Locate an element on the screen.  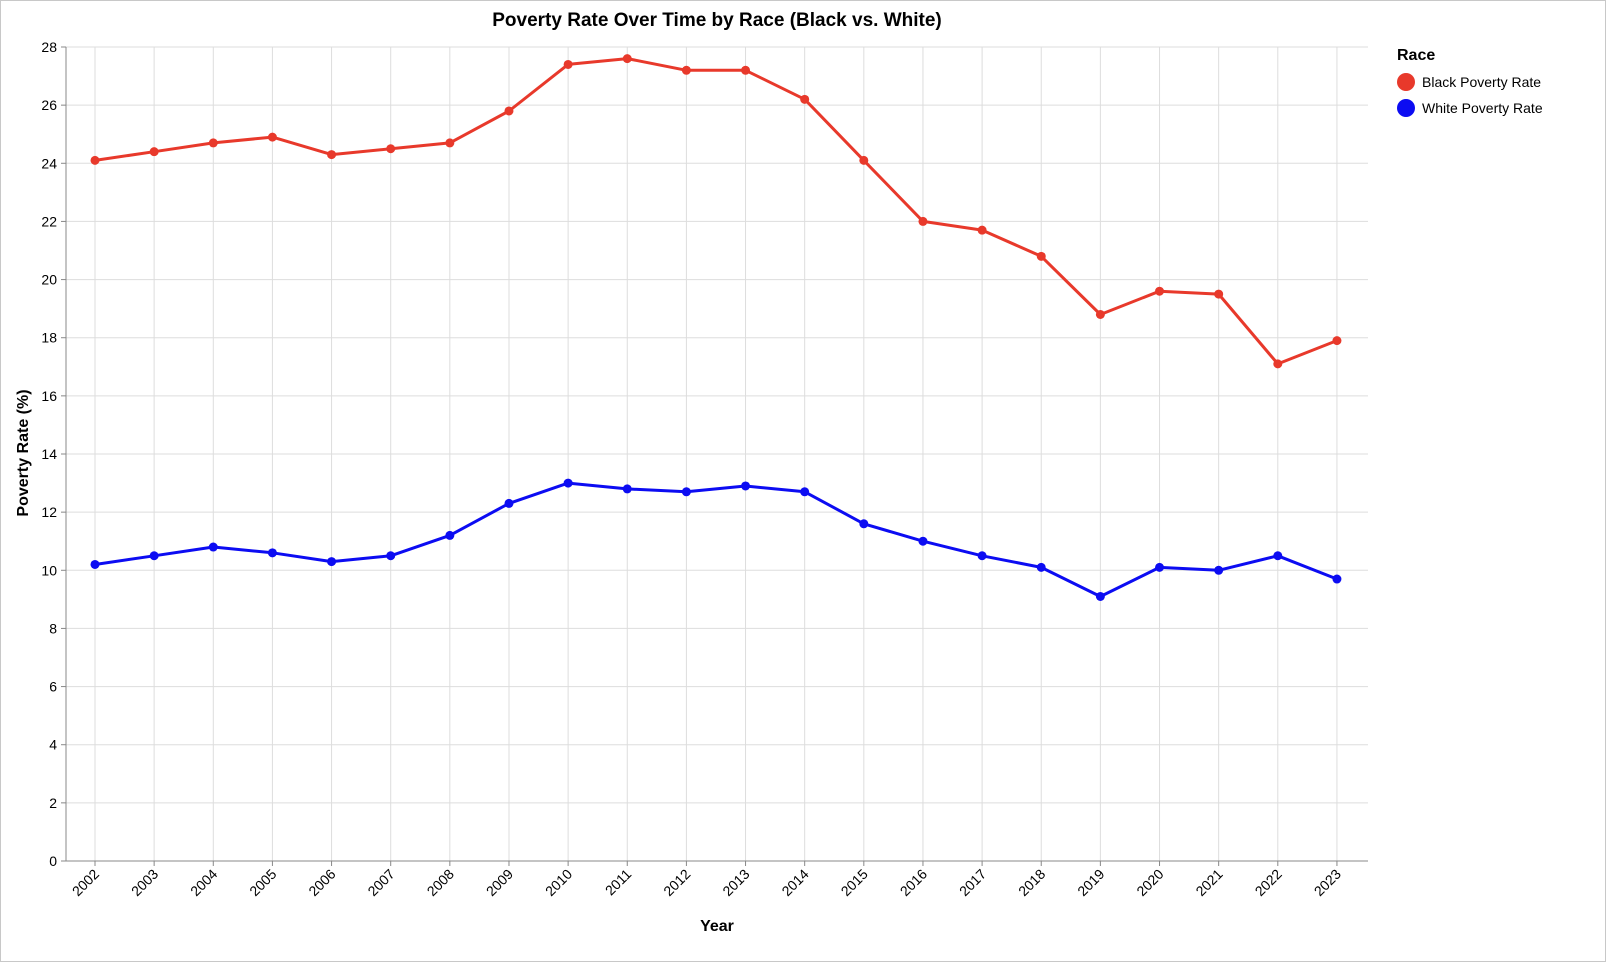
x-axis-title: Year is located at coordinates (717, 926).